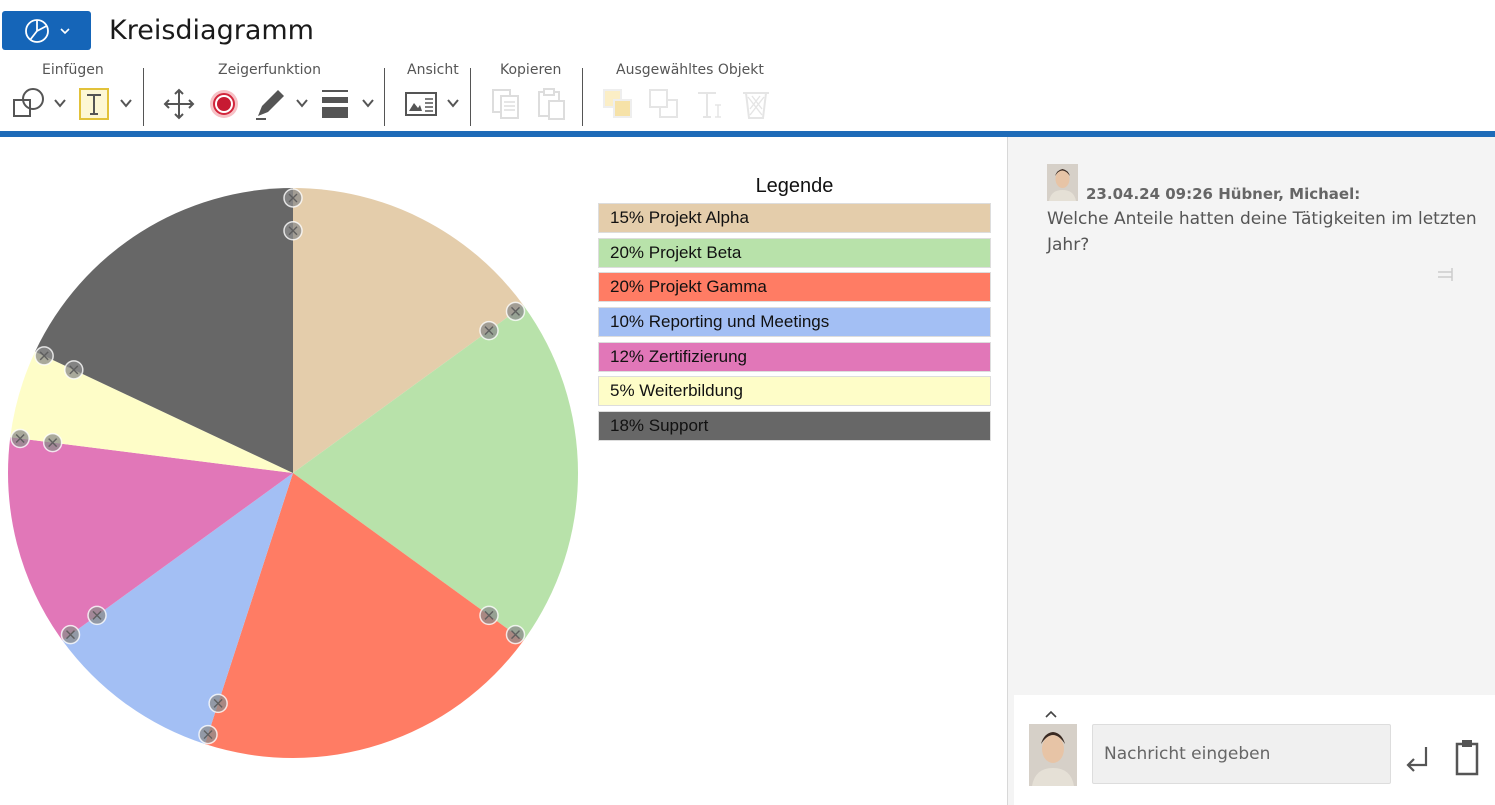  I want to click on text-edit-icon, so click(709, 105).